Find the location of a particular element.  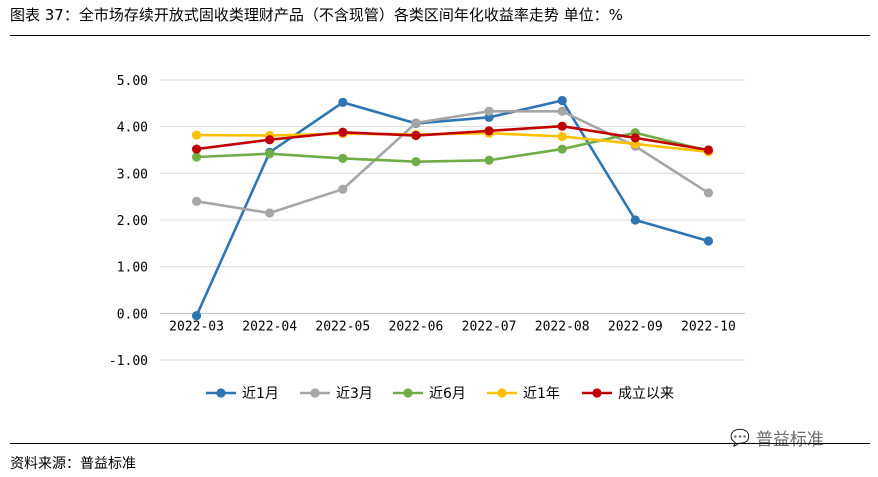

y-tick-label: 3.00 is located at coordinates (132, 174).